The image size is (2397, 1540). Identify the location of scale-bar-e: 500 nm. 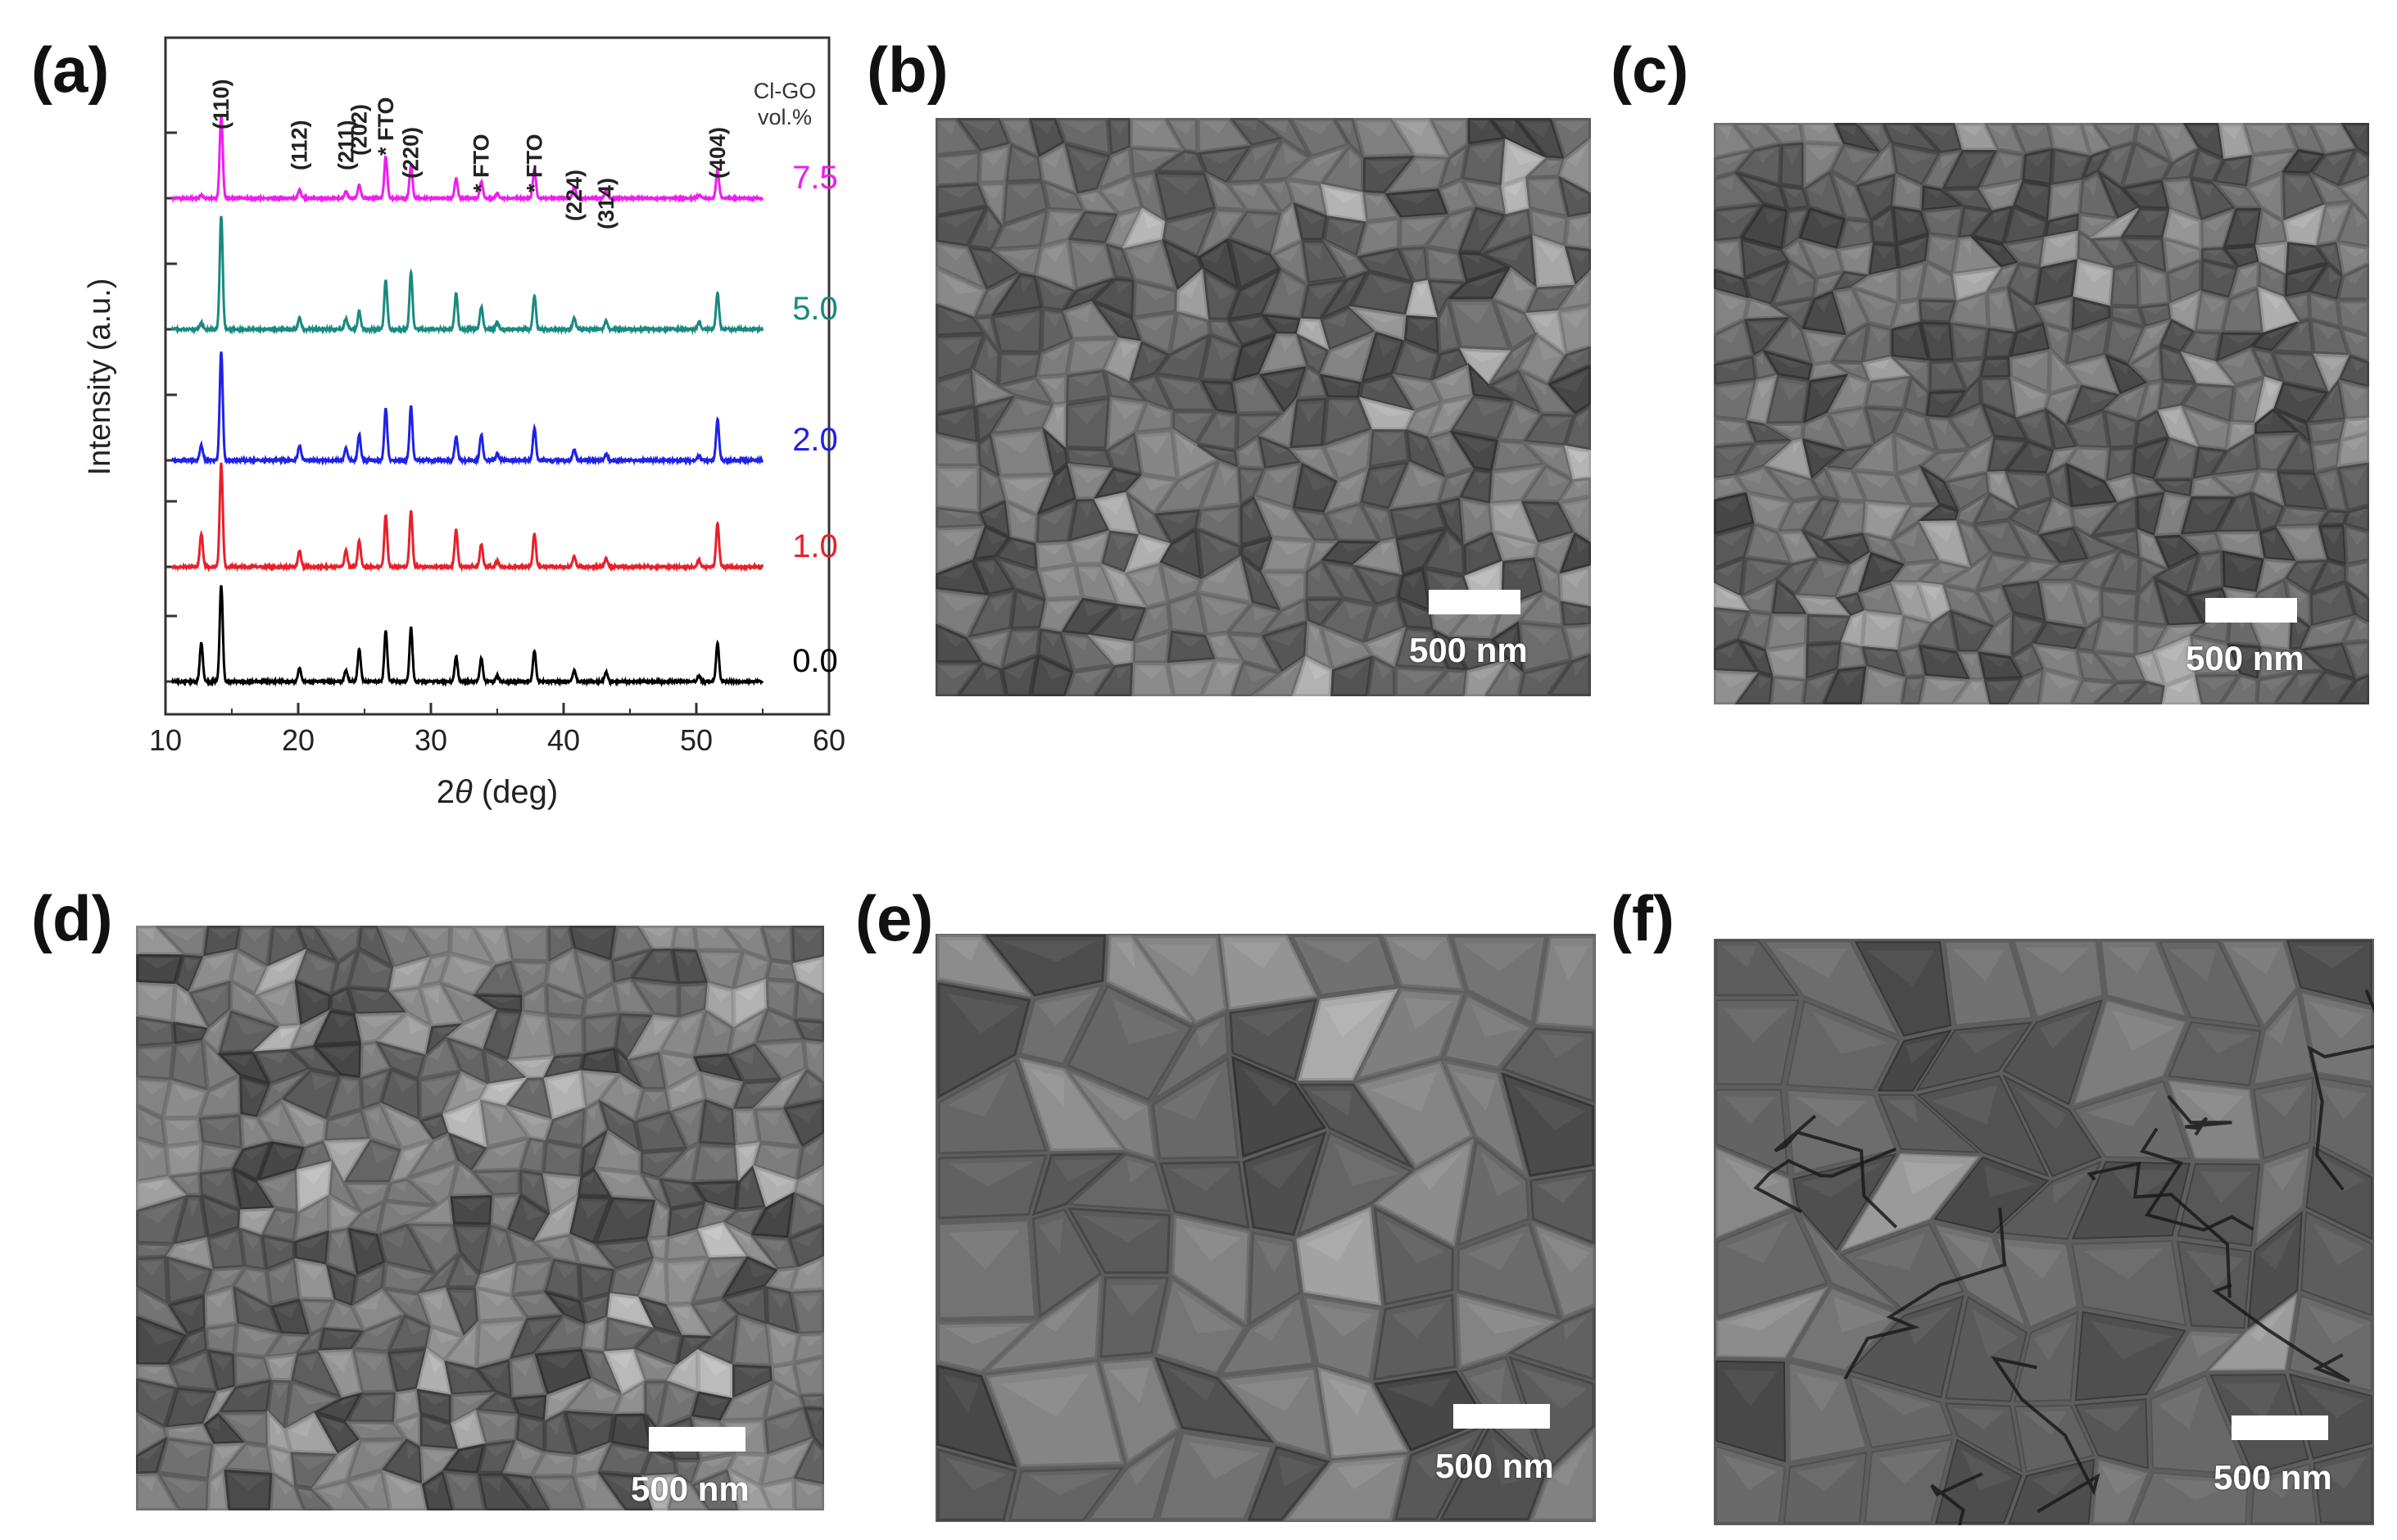
(1509, 1449).